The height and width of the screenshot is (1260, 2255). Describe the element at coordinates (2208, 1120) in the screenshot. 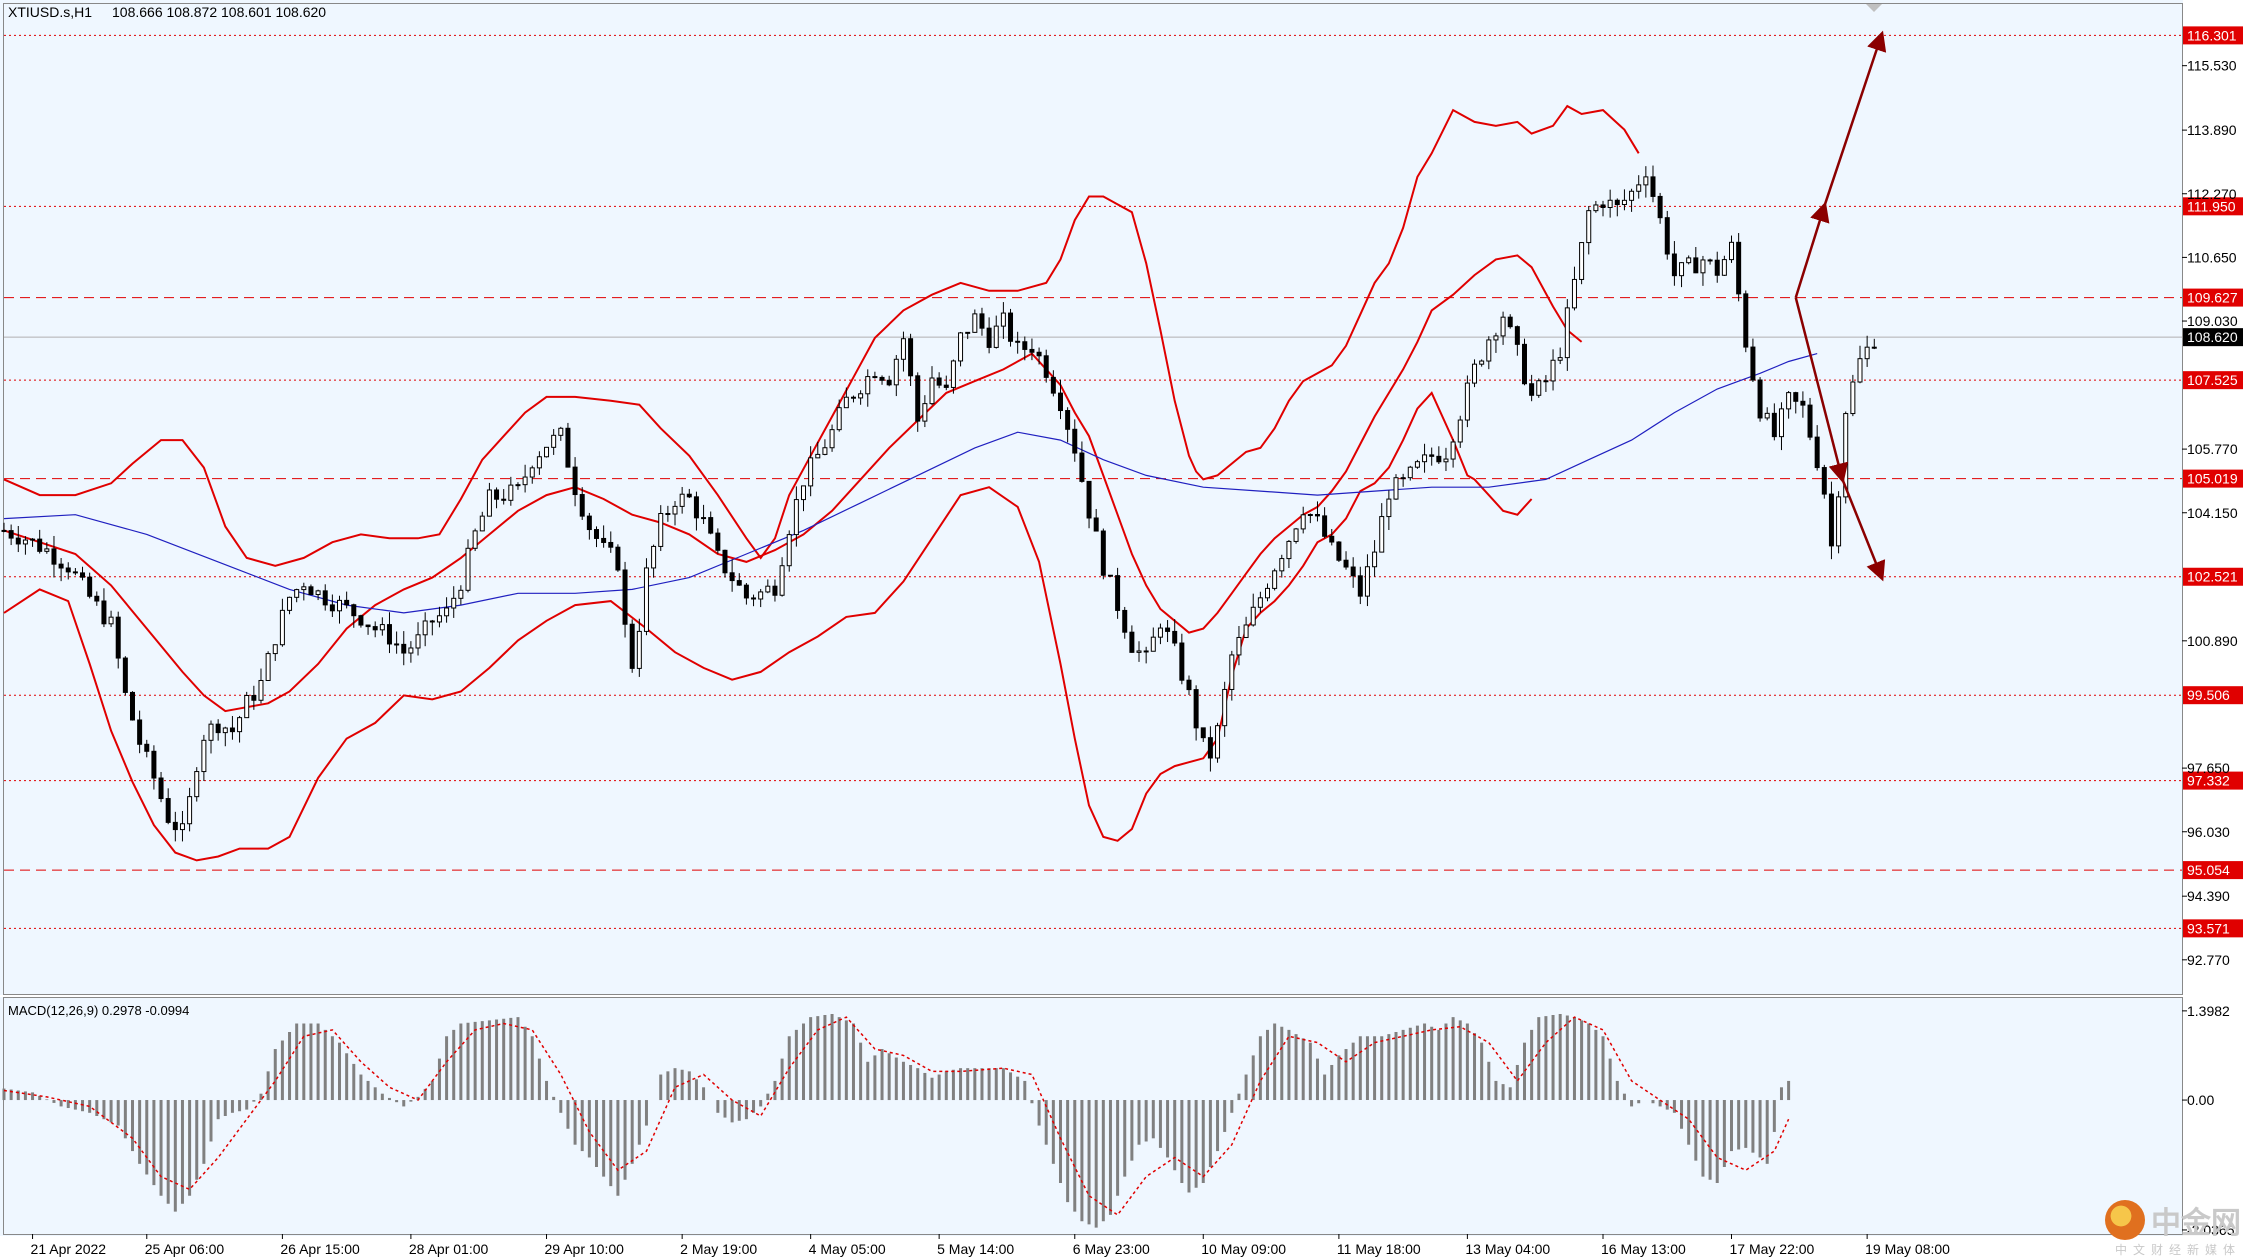

I see `macd-axis: 1.3982 0.00 -2.0365` at that location.